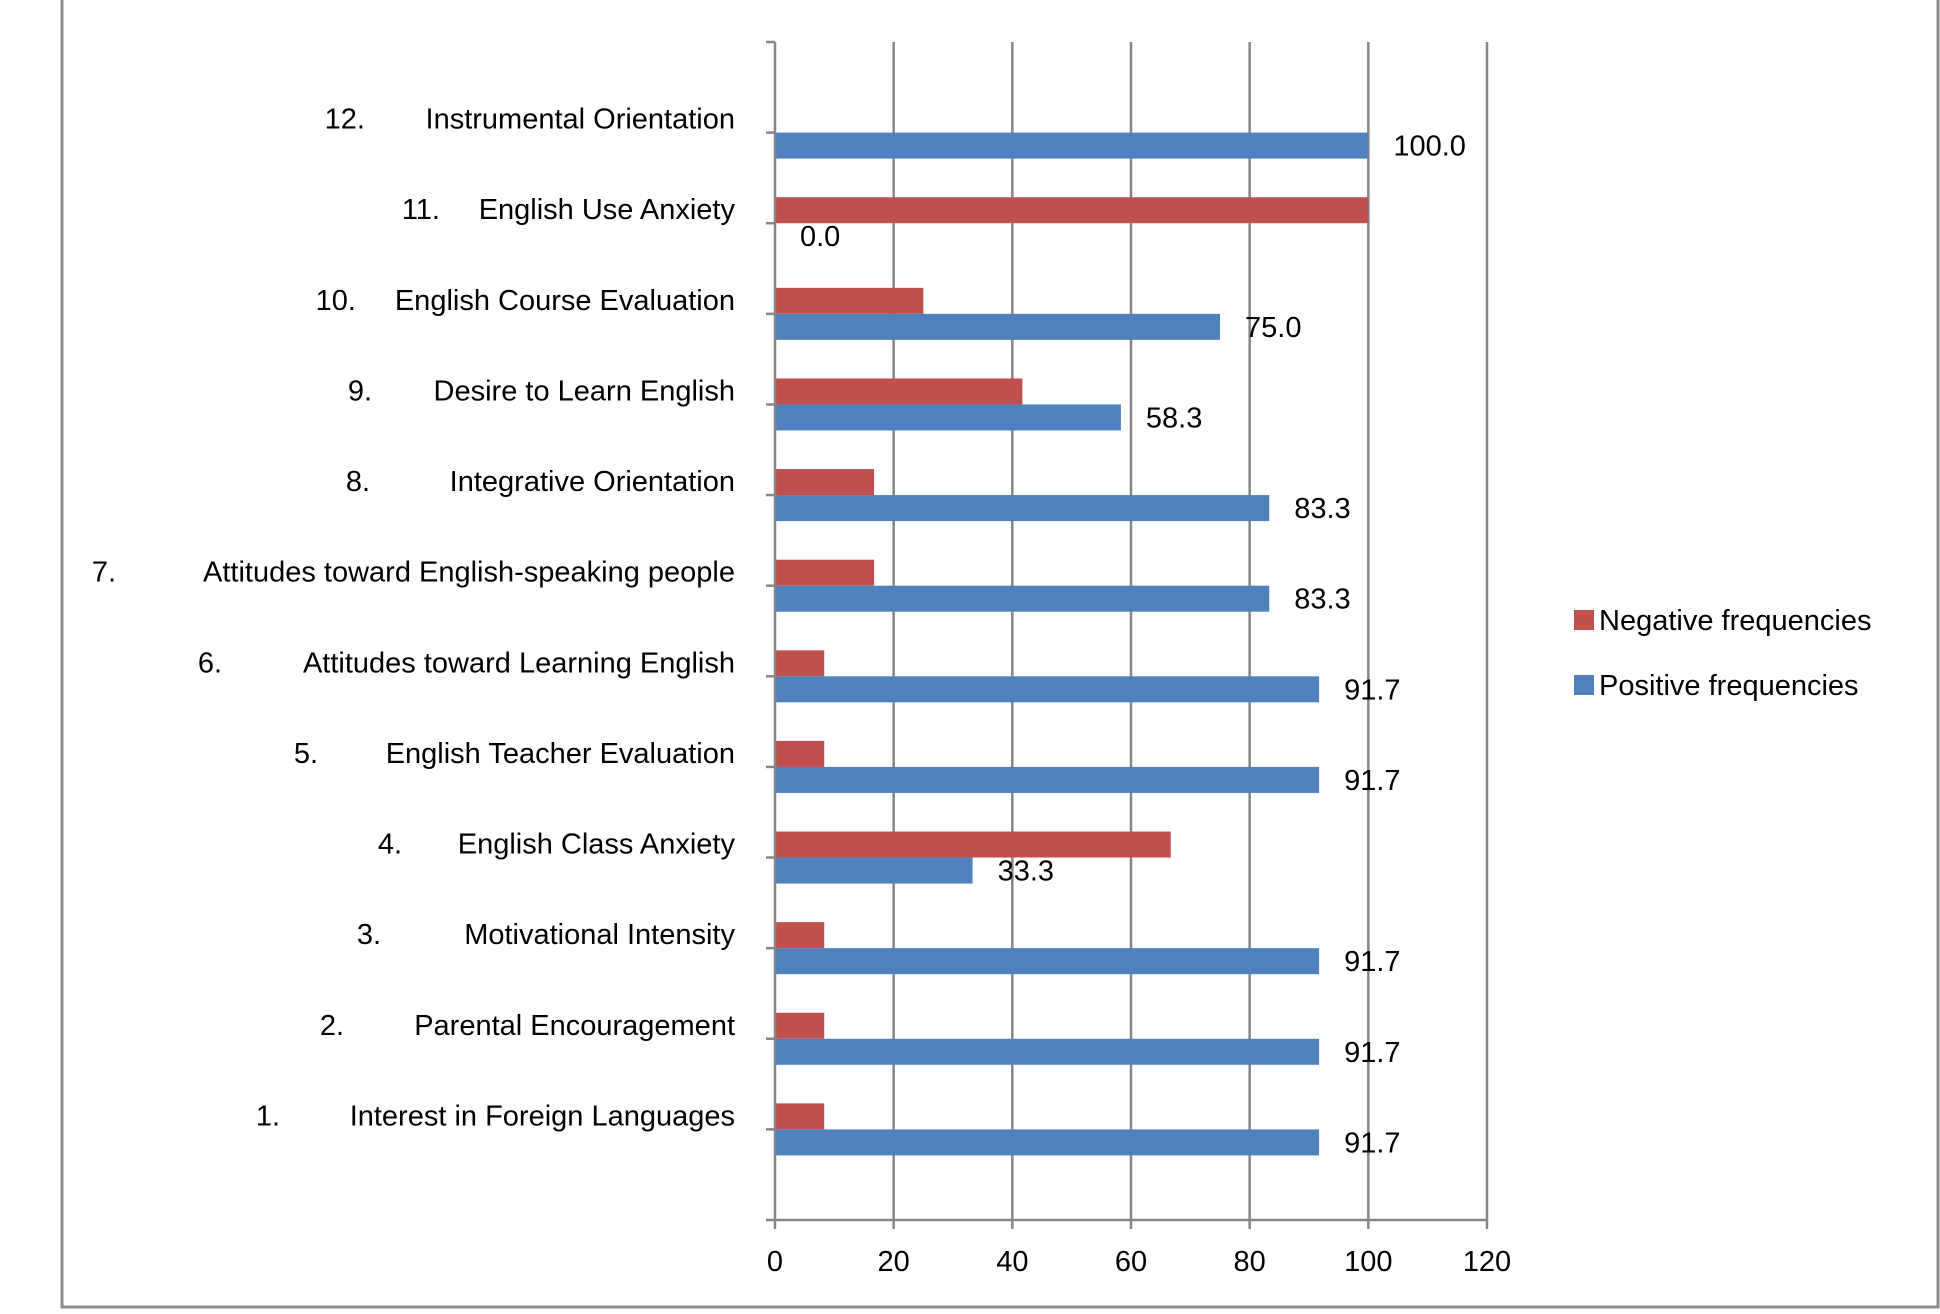  Describe the element at coordinates (345, 120) in the screenshot. I see `category-number-label: 12.` at that location.